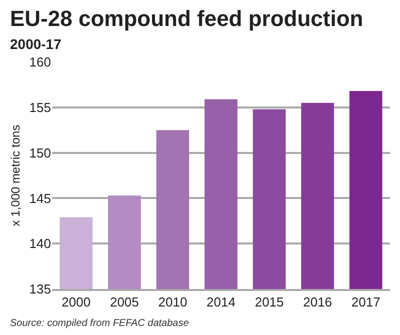  Describe the element at coordinates (40, 152) in the screenshot. I see `y-tick-label: 150` at that location.